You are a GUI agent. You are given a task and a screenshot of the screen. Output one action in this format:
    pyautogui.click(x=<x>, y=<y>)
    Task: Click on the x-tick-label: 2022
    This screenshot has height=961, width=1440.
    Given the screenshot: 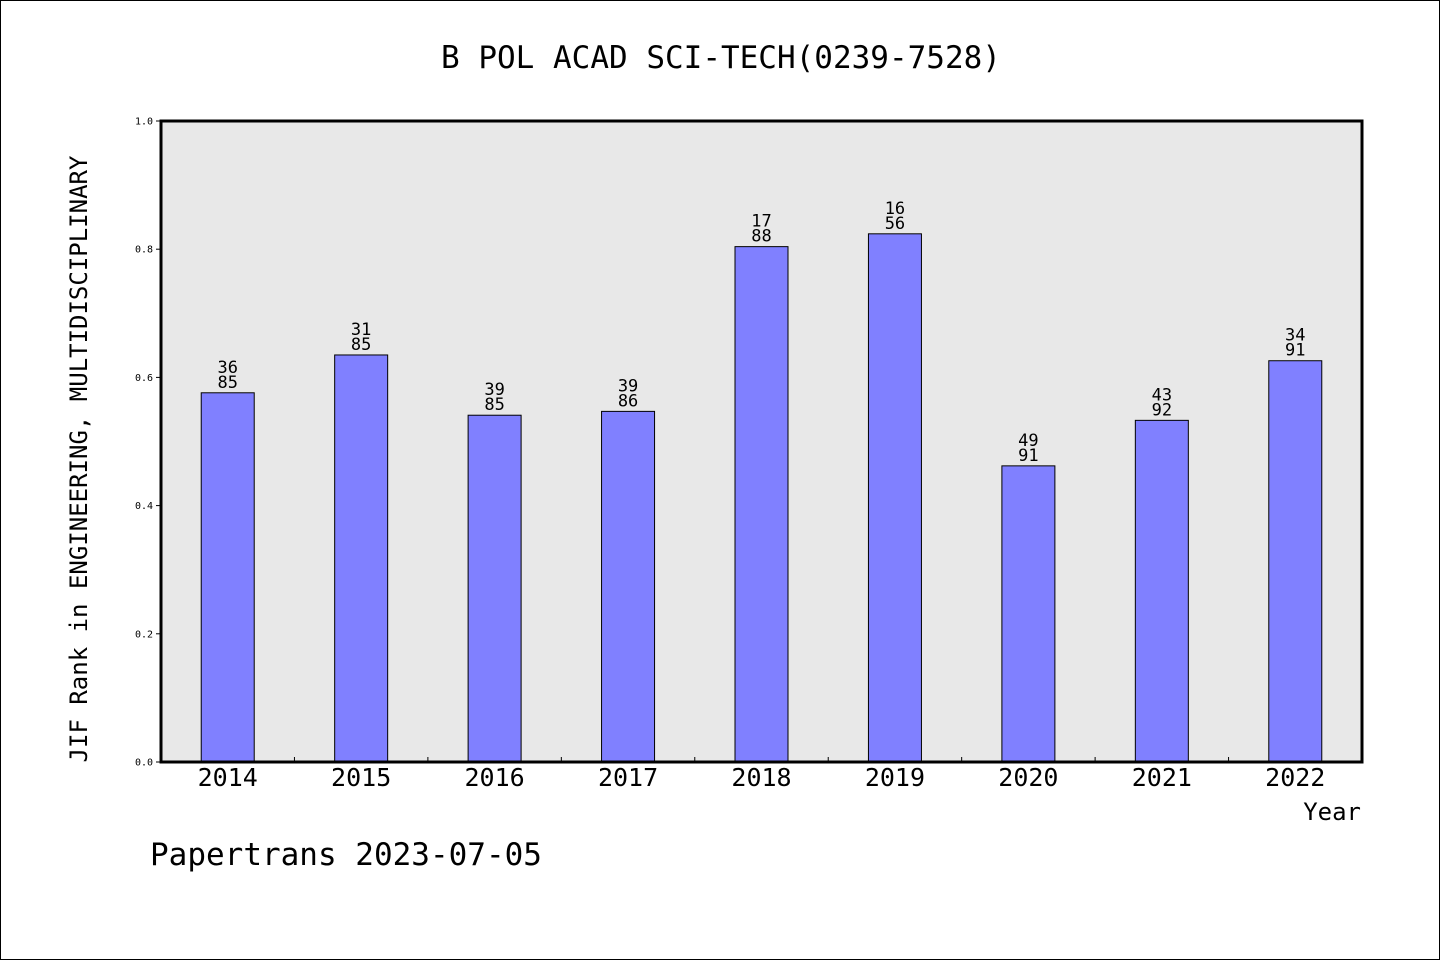 What is the action you would take?
    pyautogui.click(x=1295, y=777)
    